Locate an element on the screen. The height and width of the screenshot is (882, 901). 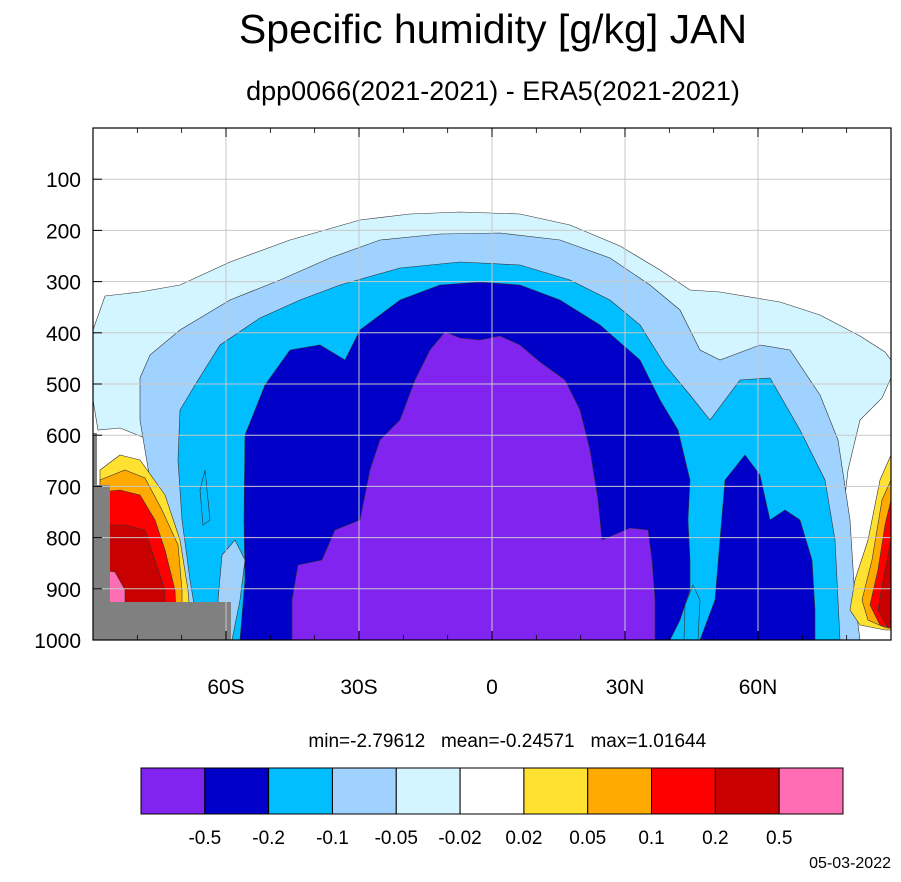
x-tick-label: 60N is located at coordinates (758, 687).